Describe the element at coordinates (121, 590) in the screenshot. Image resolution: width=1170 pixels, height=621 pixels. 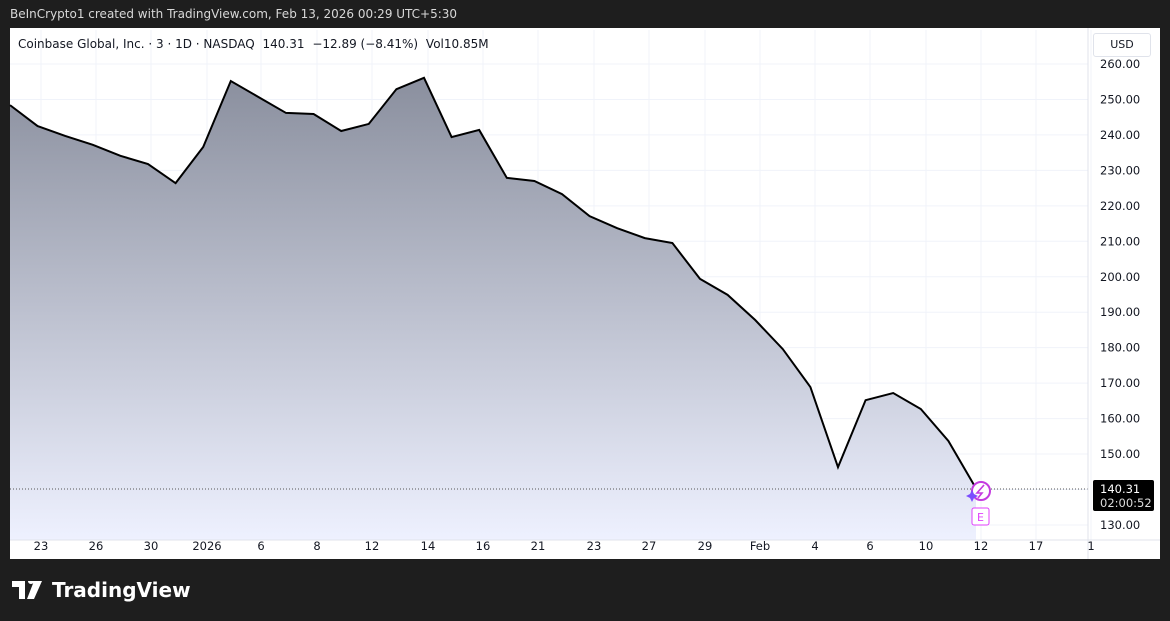
I see `brand-name: TradingView` at that location.